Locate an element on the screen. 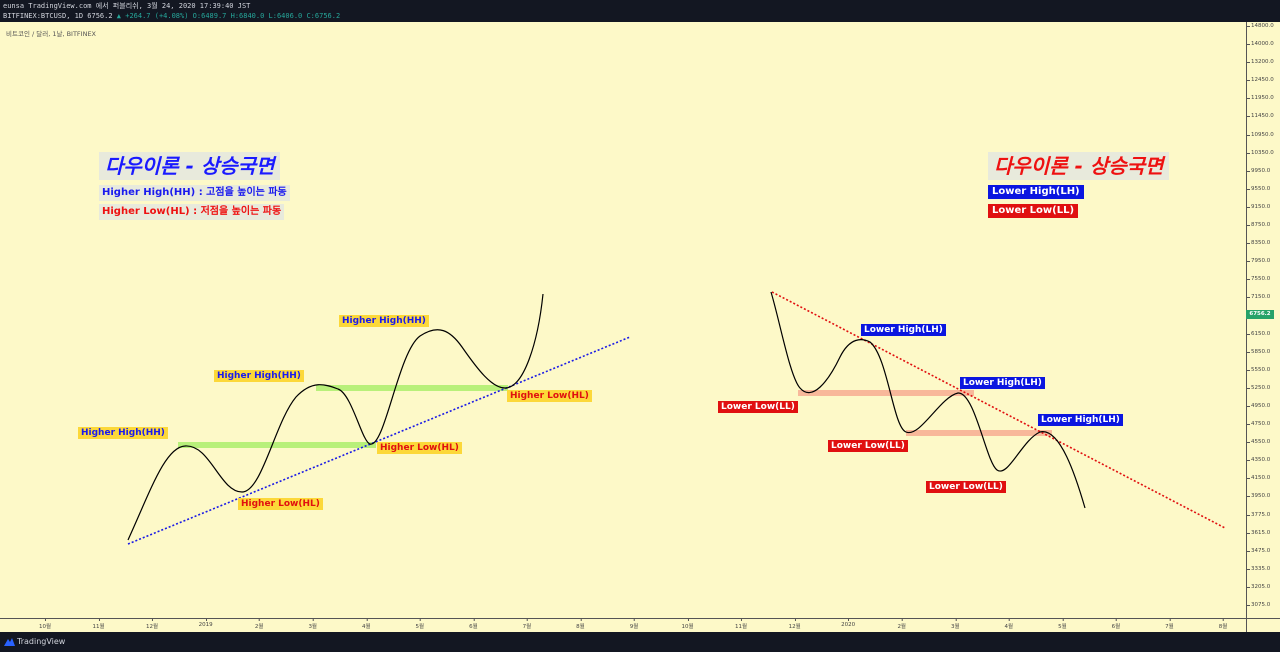 The height and width of the screenshot is (652, 1280). price-tick: 9950.0 is located at coordinates (1258, 170).